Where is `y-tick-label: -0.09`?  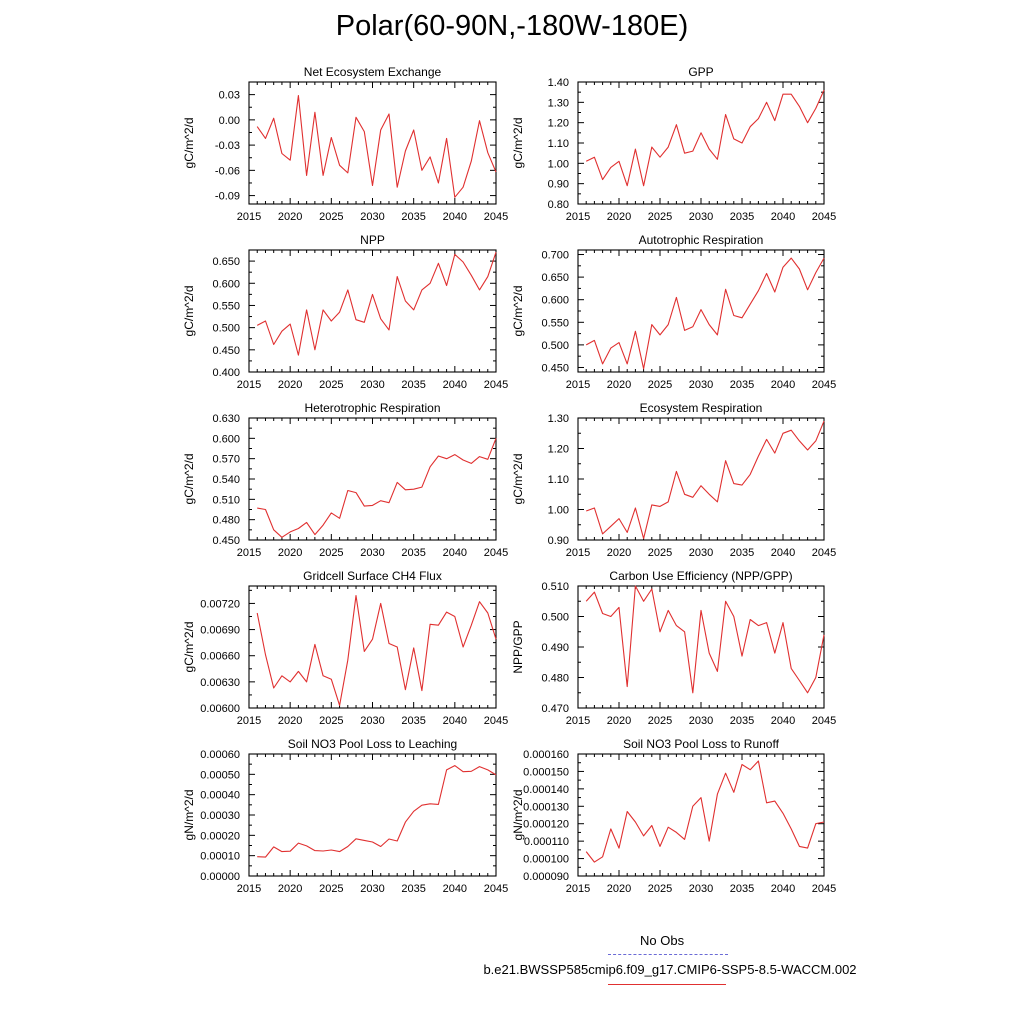 y-tick-label: -0.09 is located at coordinates (227, 197).